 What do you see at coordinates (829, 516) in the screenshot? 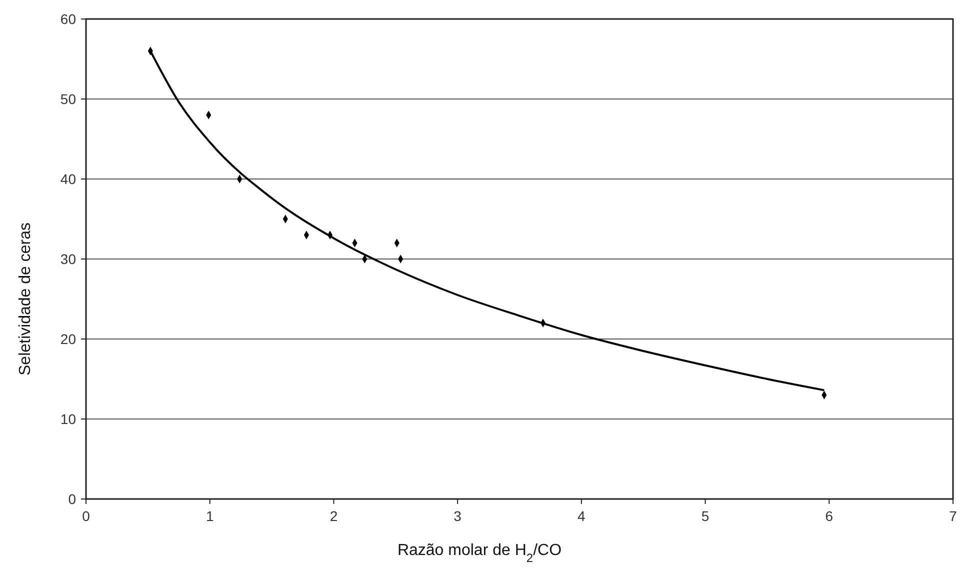
I see `x-tick-label: 6` at bounding box center [829, 516].